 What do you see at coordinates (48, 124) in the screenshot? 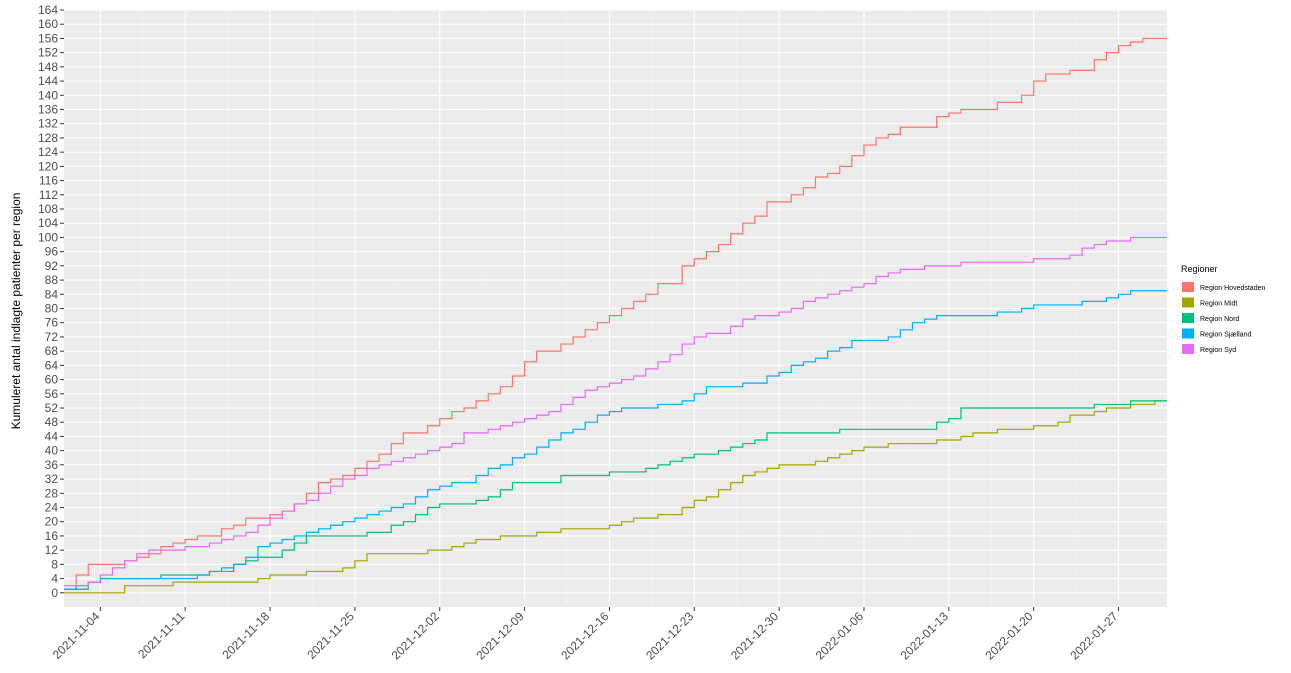
I see `y-tick-label: 132` at bounding box center [48, 124].